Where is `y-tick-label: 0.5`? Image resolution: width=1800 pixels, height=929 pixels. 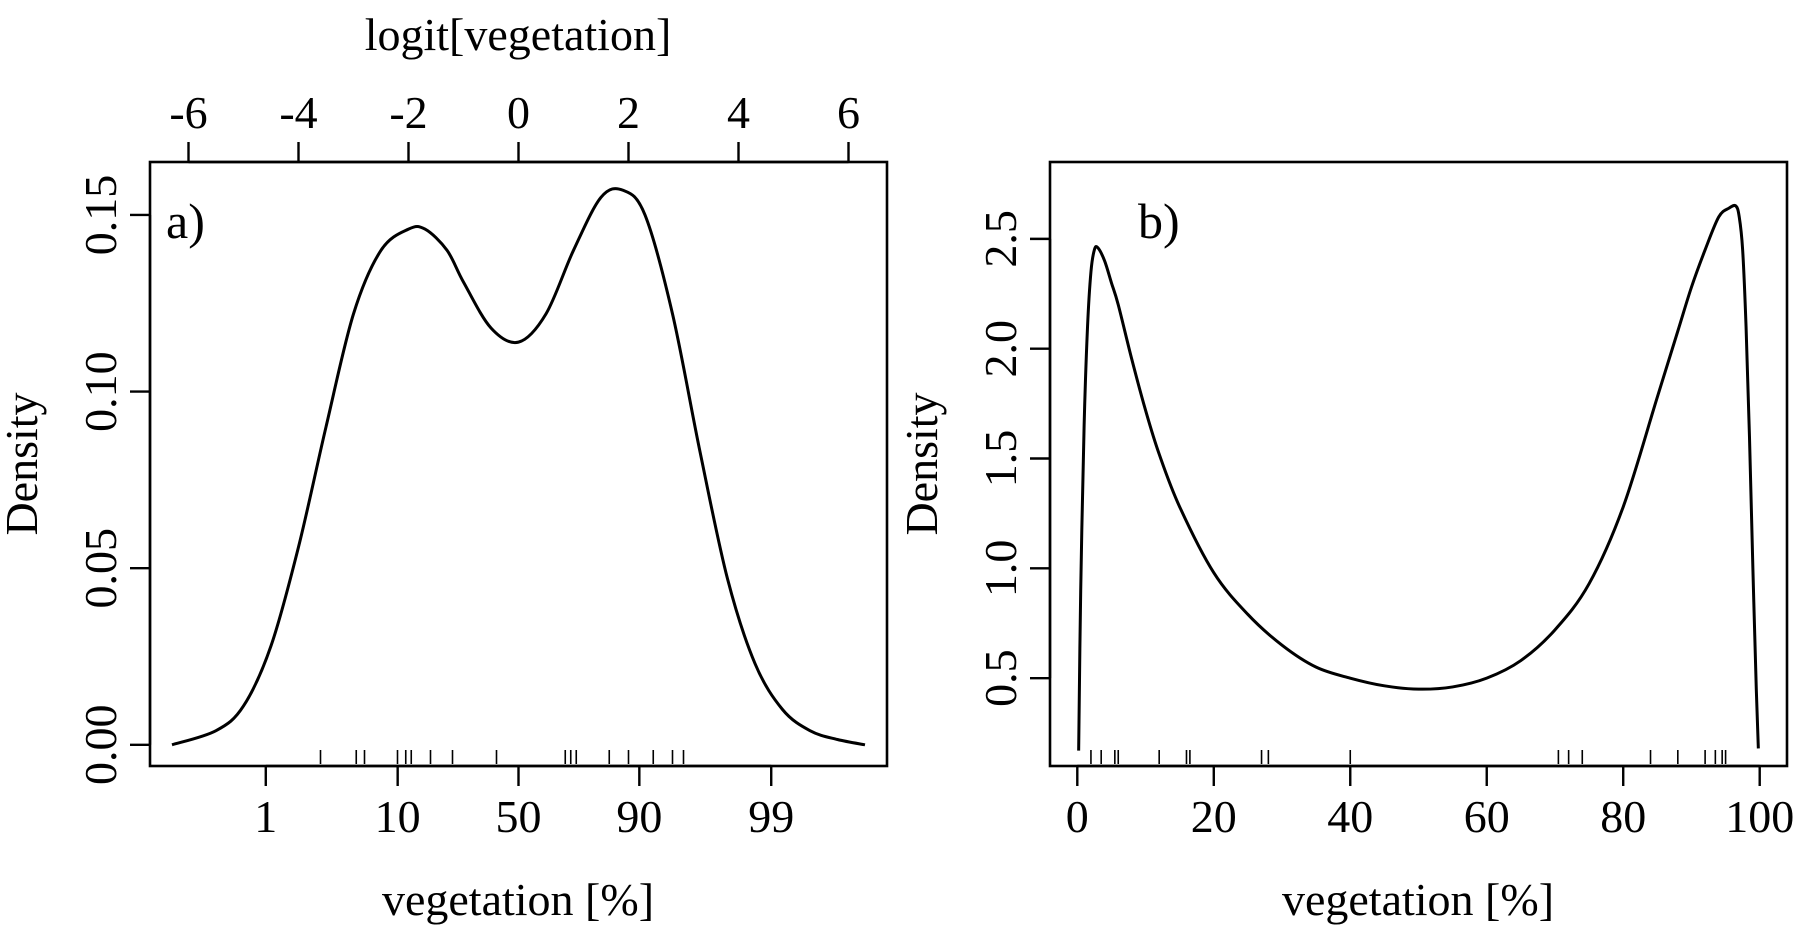 y-tick-label: 0.5 is located at coordinates (1000, 678).